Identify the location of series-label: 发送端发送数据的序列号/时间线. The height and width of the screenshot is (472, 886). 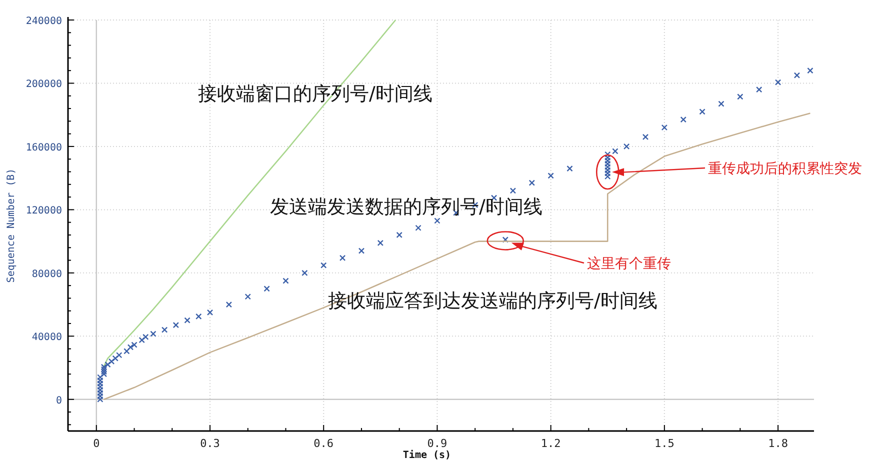
(406, 207).